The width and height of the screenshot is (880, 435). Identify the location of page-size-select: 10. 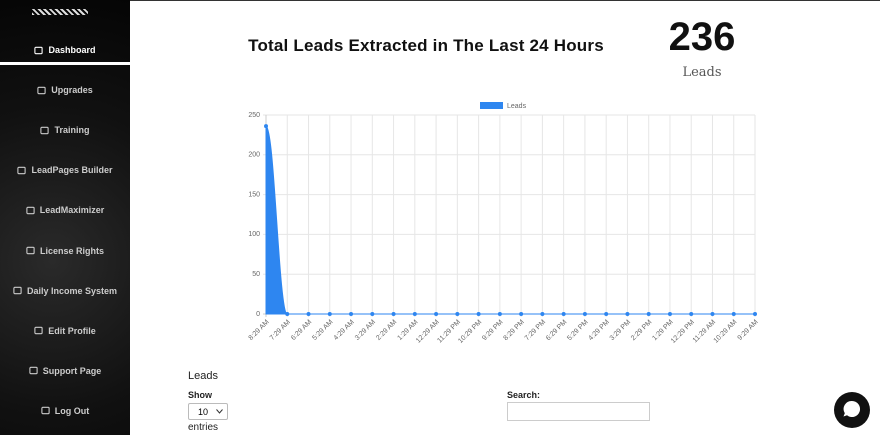
(208, 411).